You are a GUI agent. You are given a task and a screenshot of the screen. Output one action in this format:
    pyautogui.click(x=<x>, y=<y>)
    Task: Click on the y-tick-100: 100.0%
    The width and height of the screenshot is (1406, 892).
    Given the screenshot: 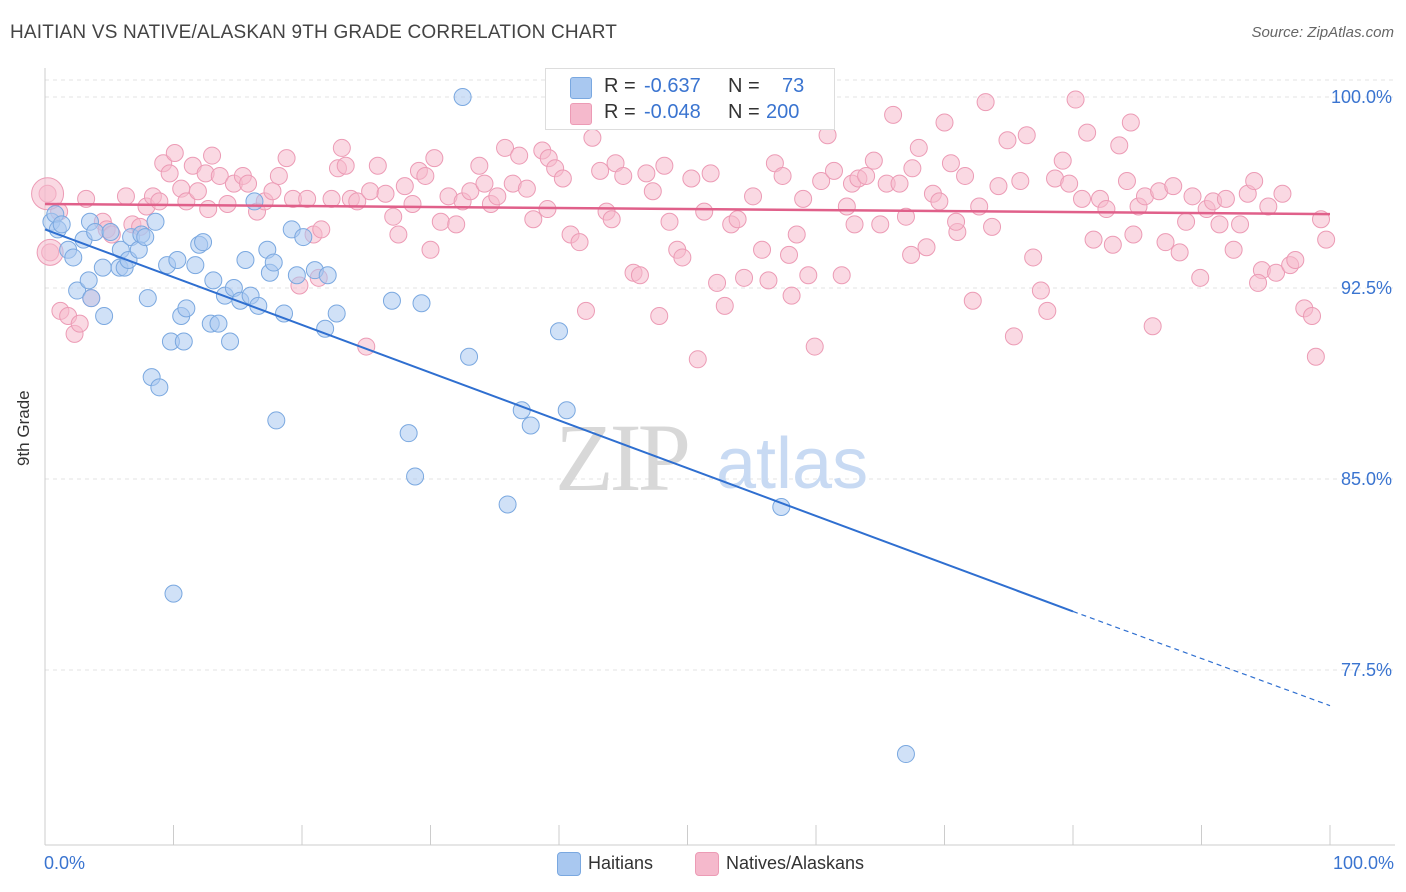 What is the action you would take?
    pyautogui.click(x=1361, y=97)
    